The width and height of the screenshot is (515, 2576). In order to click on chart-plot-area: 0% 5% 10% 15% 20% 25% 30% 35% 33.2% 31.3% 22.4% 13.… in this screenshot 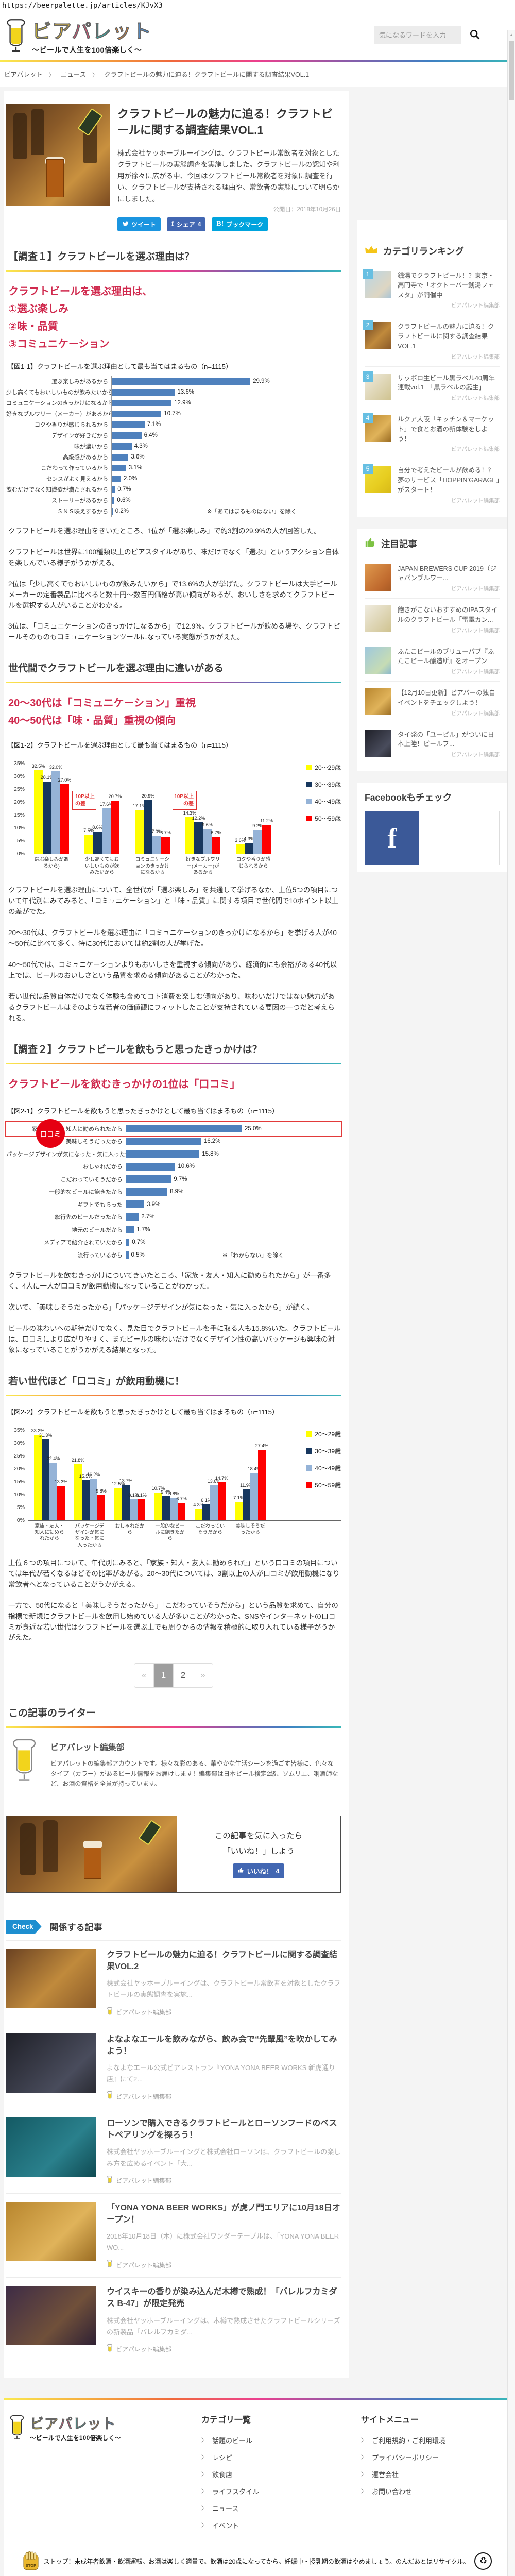, I will do `click(177, 1475)`.